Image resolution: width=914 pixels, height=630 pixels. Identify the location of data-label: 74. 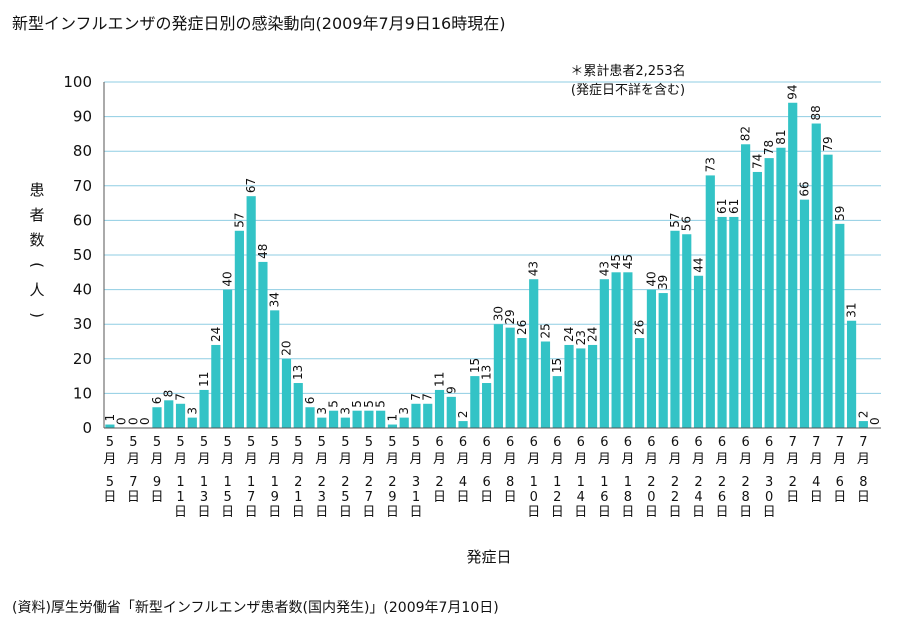
(757, 161).